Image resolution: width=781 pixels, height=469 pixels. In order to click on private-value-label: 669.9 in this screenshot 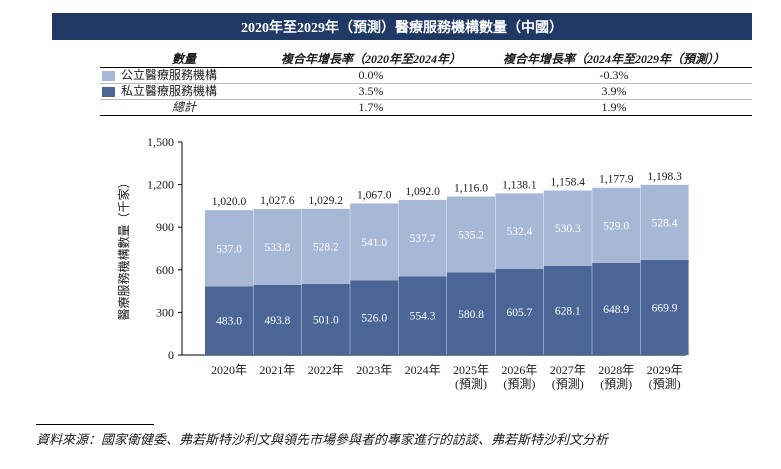, I will do `click(665, 308)`.